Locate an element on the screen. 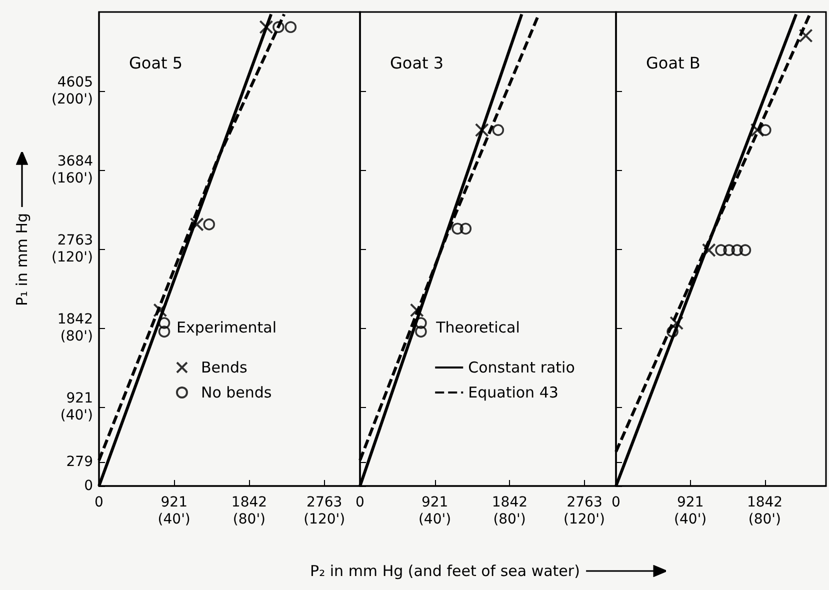 This screenshot has height=590, width=829. text: Goat 5 is located at coordinates (156, 63).